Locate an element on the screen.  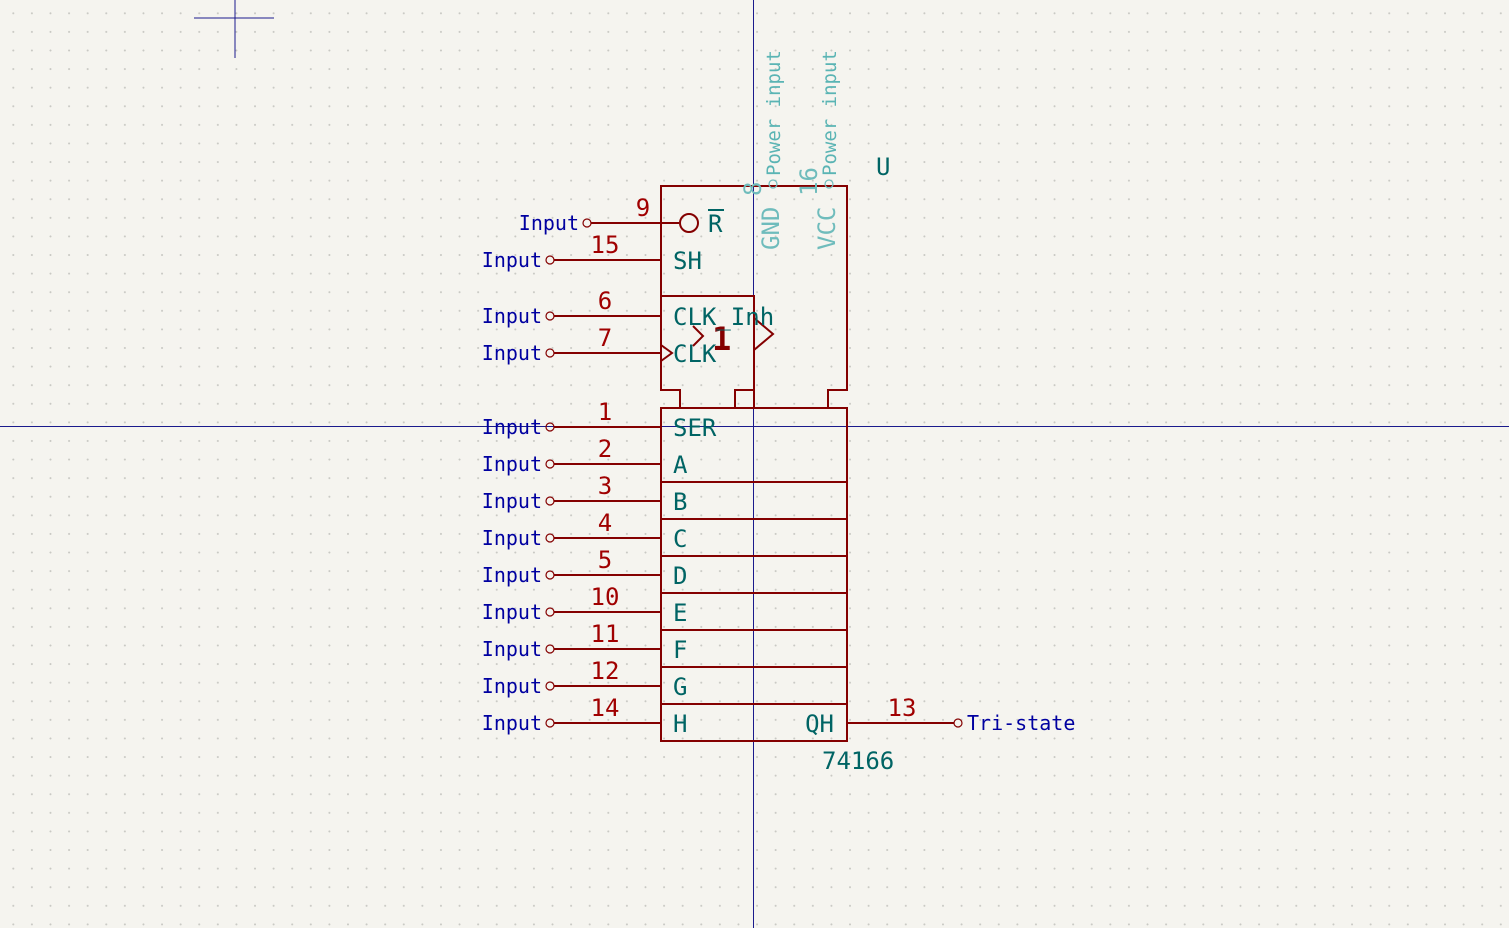
pin-number: 9 is located at coordinates (643, 208).